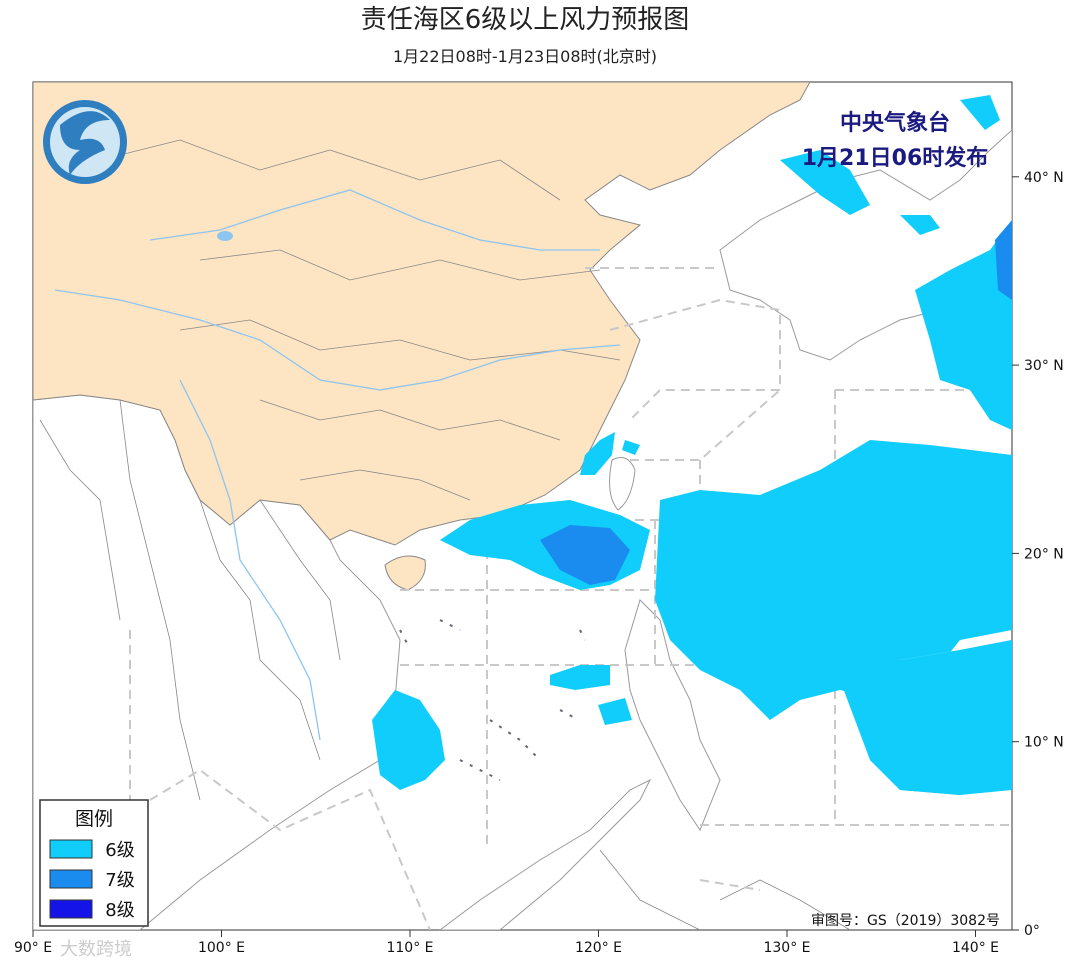 Image resolution: width=1080 pixels, height=973 pixels. I want to click on legend: 图例 6级 7级 8级, so click(94, 863).